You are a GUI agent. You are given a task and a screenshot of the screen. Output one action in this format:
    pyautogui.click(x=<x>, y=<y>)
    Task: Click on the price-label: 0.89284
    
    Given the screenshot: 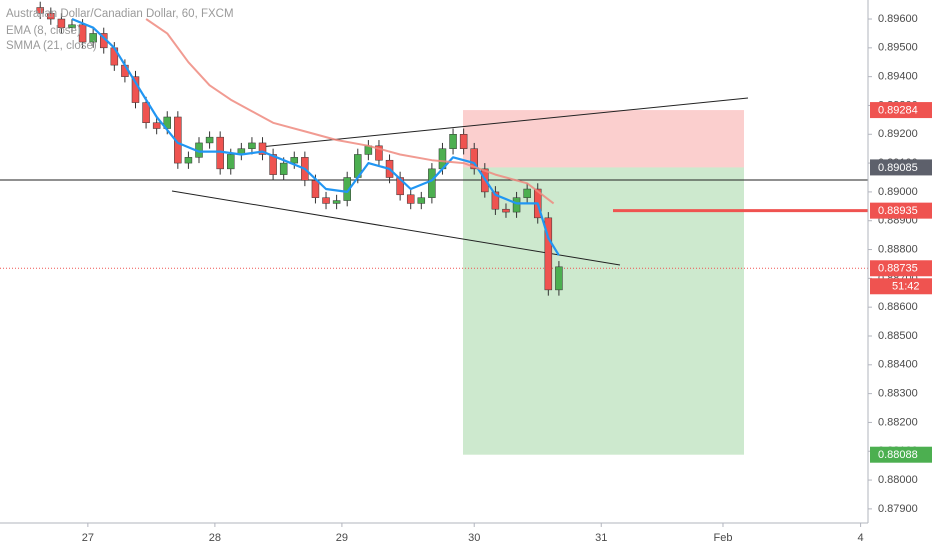 What is the action you would take?
    pyautogui.click(x=898, y=110)
    